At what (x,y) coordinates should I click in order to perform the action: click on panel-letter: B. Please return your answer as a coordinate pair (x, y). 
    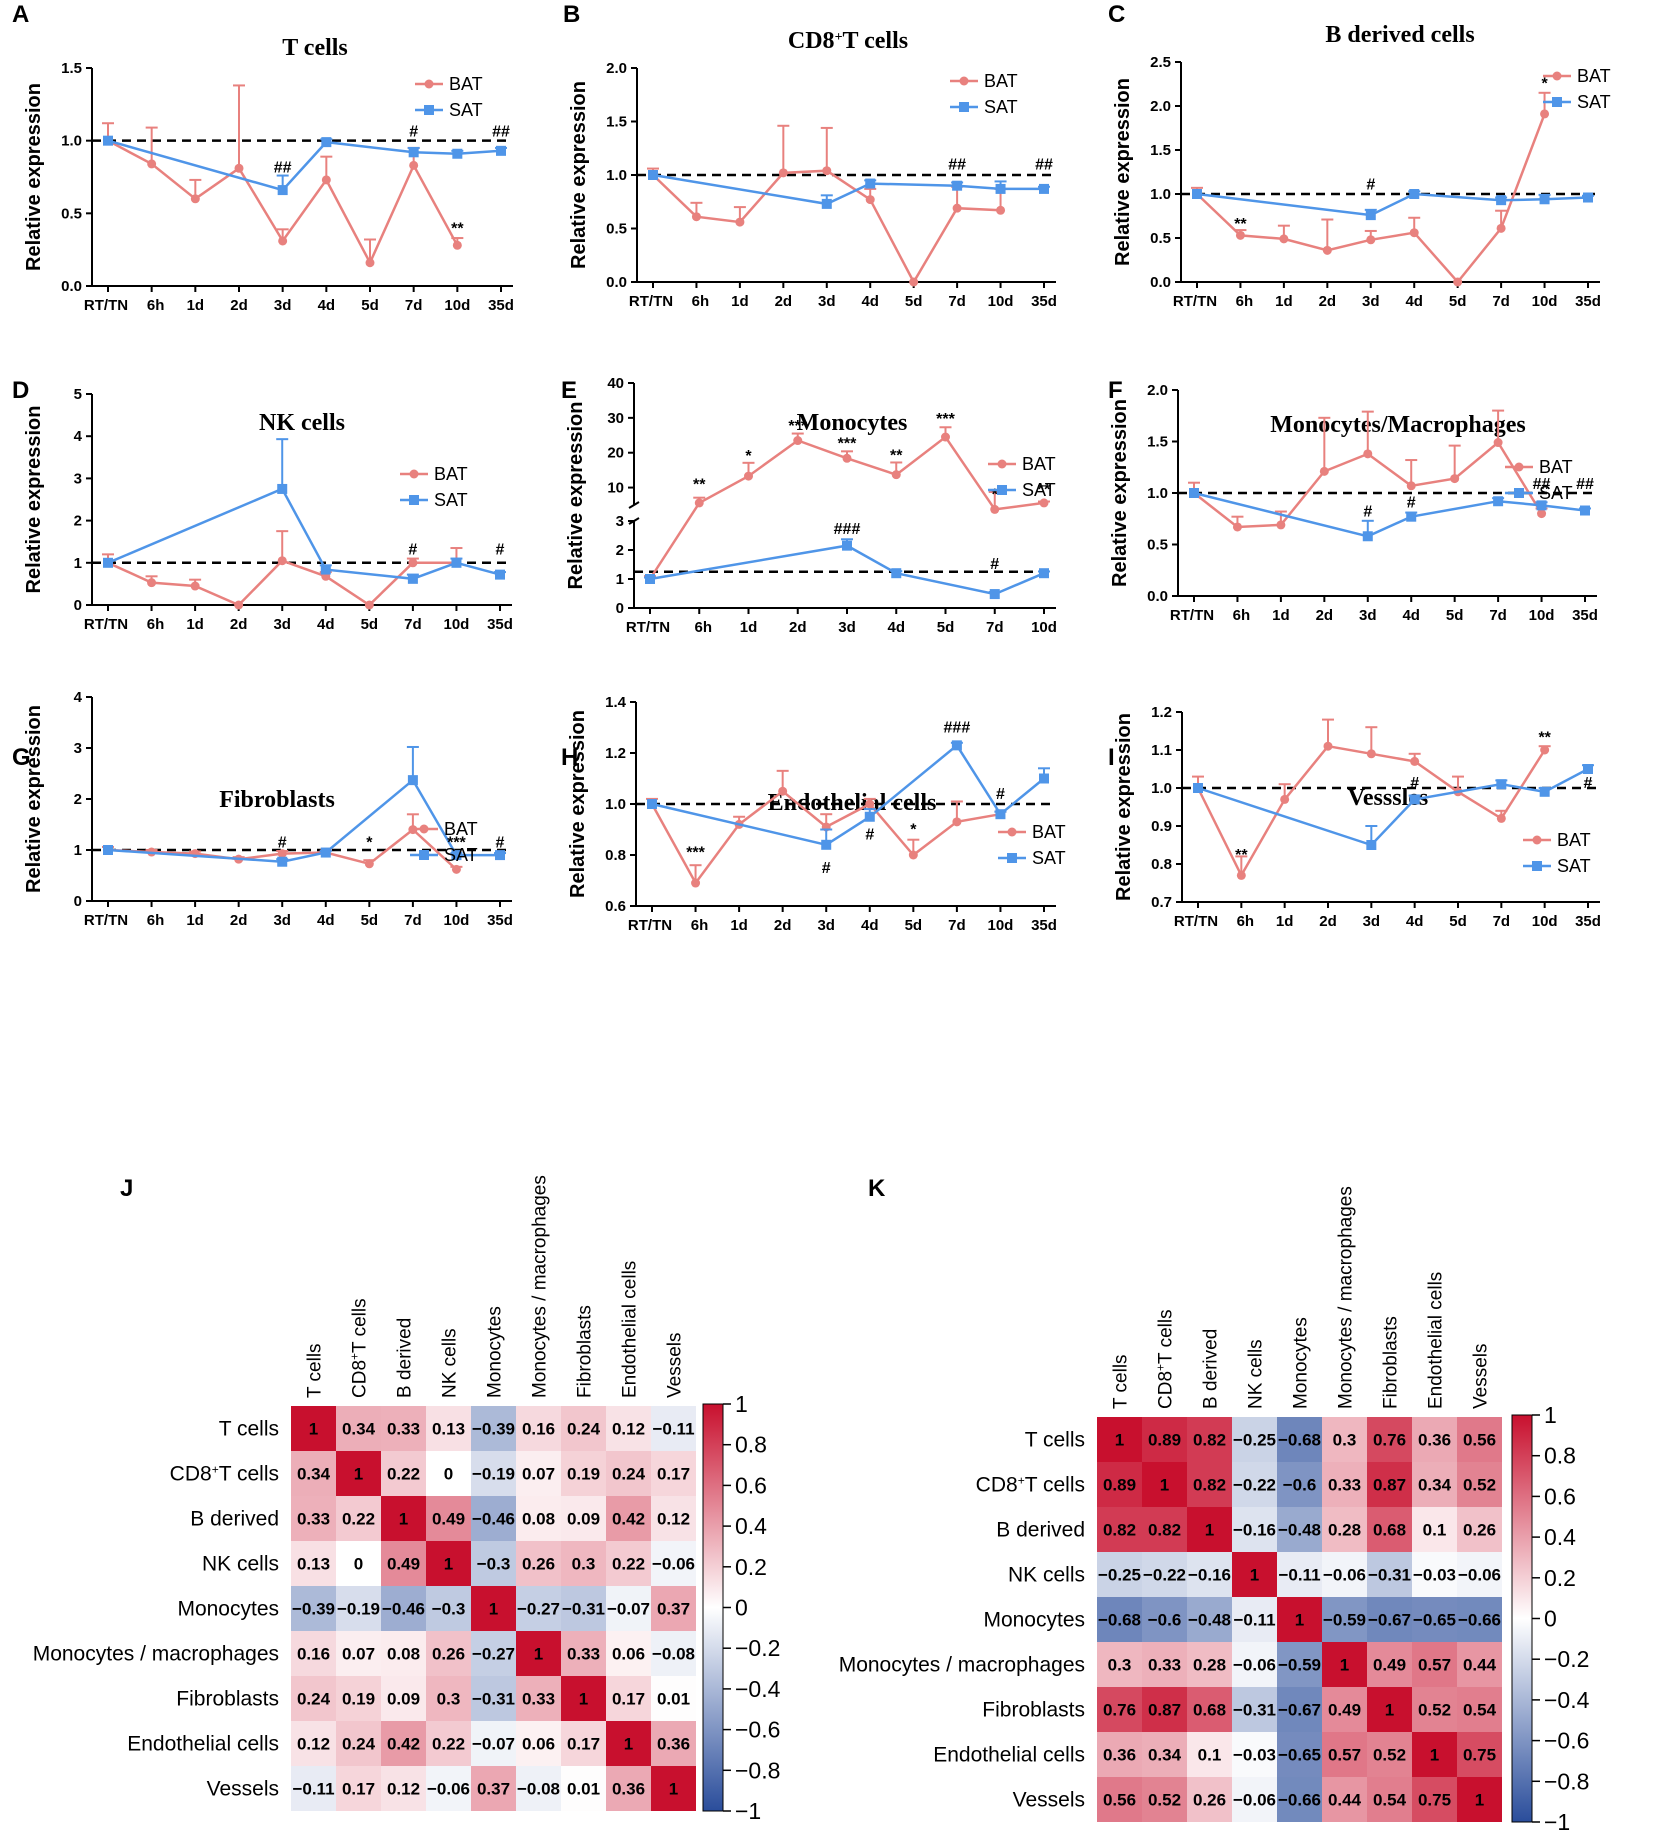
    Looking at the image, I should click on (571, 14).